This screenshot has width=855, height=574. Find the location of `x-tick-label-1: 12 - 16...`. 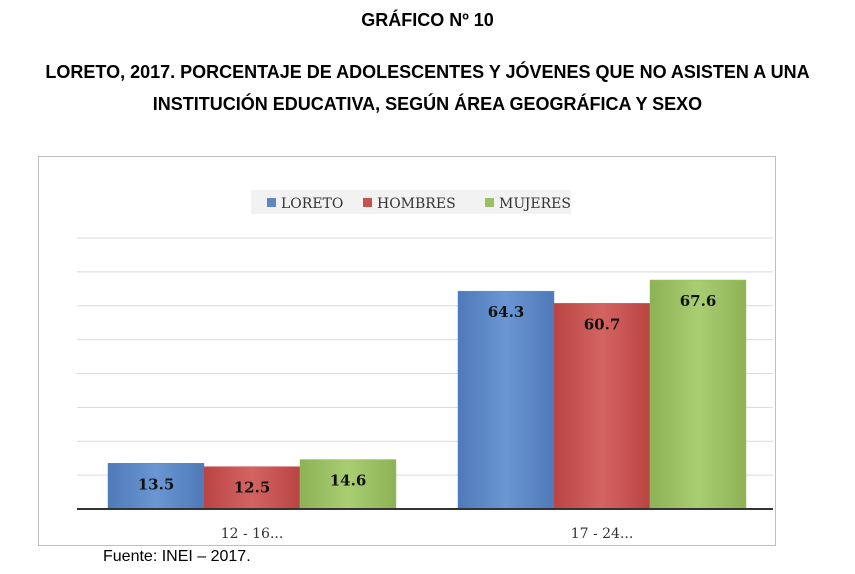

x-tick-label-1: 12 - 16... is located at coordinates (252, 534).